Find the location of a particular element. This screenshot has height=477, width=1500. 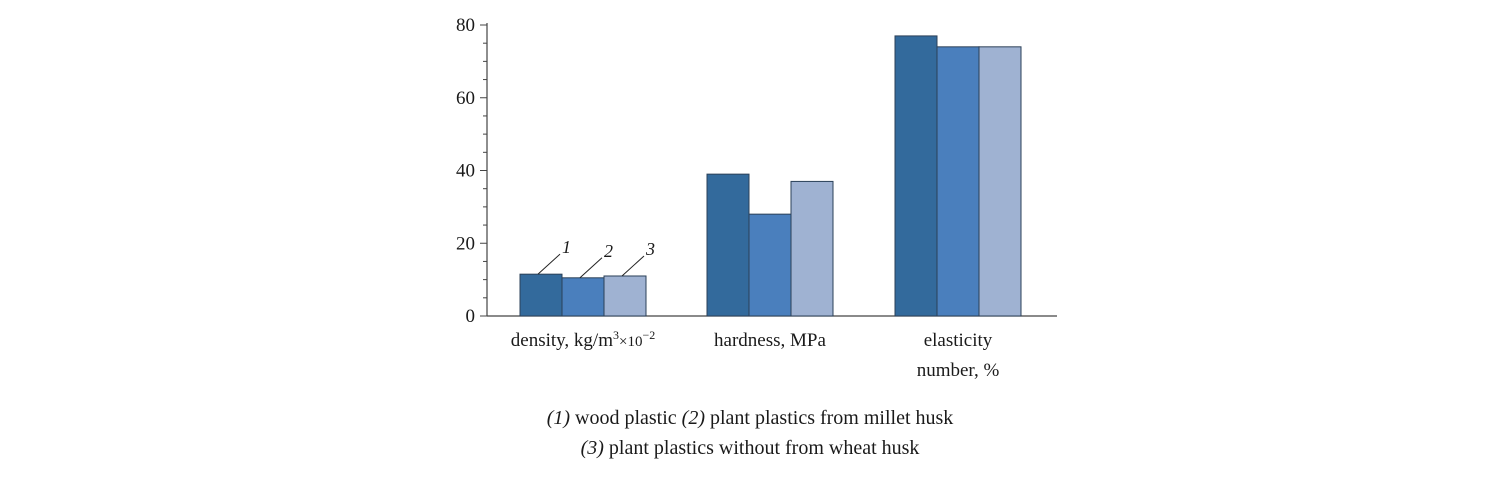

category-label: elasticity is located at coordinates (958, 340).